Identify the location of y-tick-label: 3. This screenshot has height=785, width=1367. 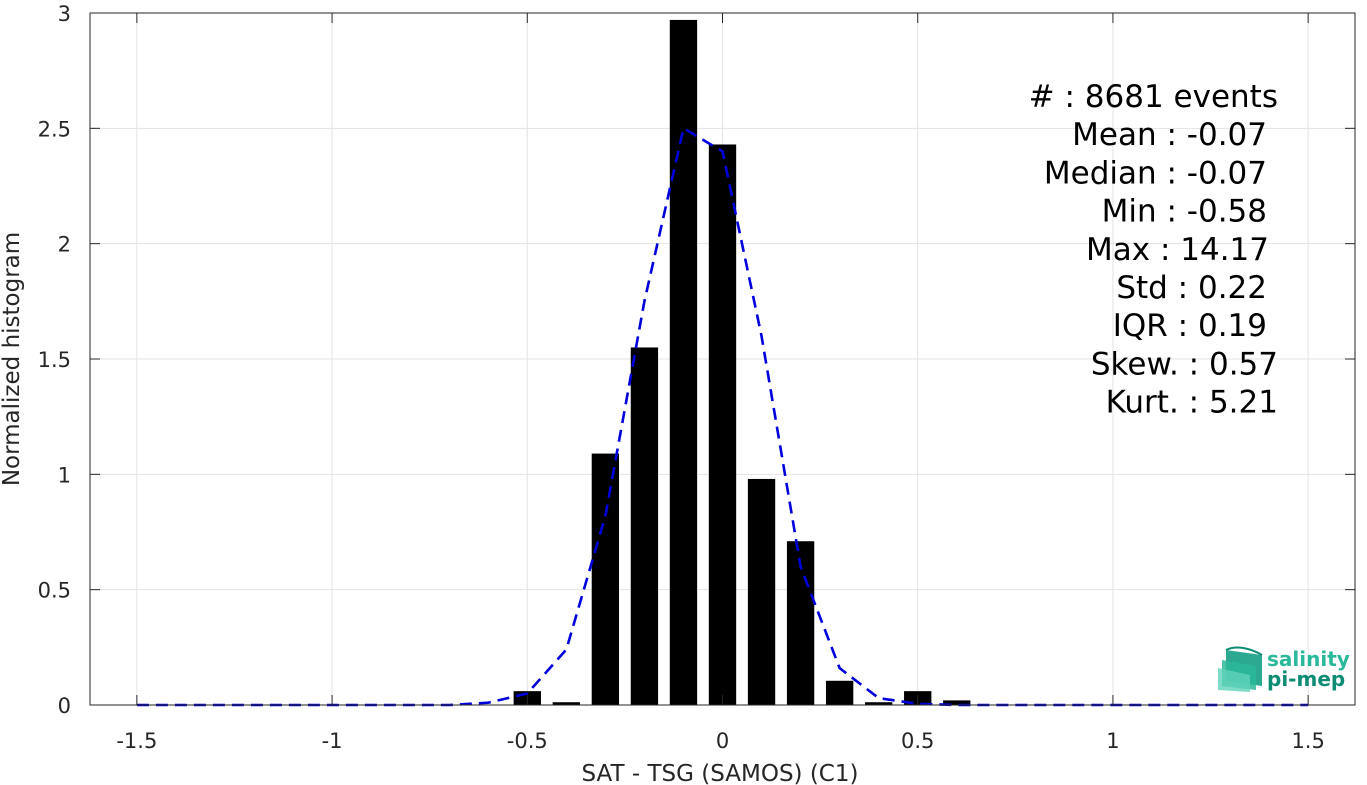
(64, 14).